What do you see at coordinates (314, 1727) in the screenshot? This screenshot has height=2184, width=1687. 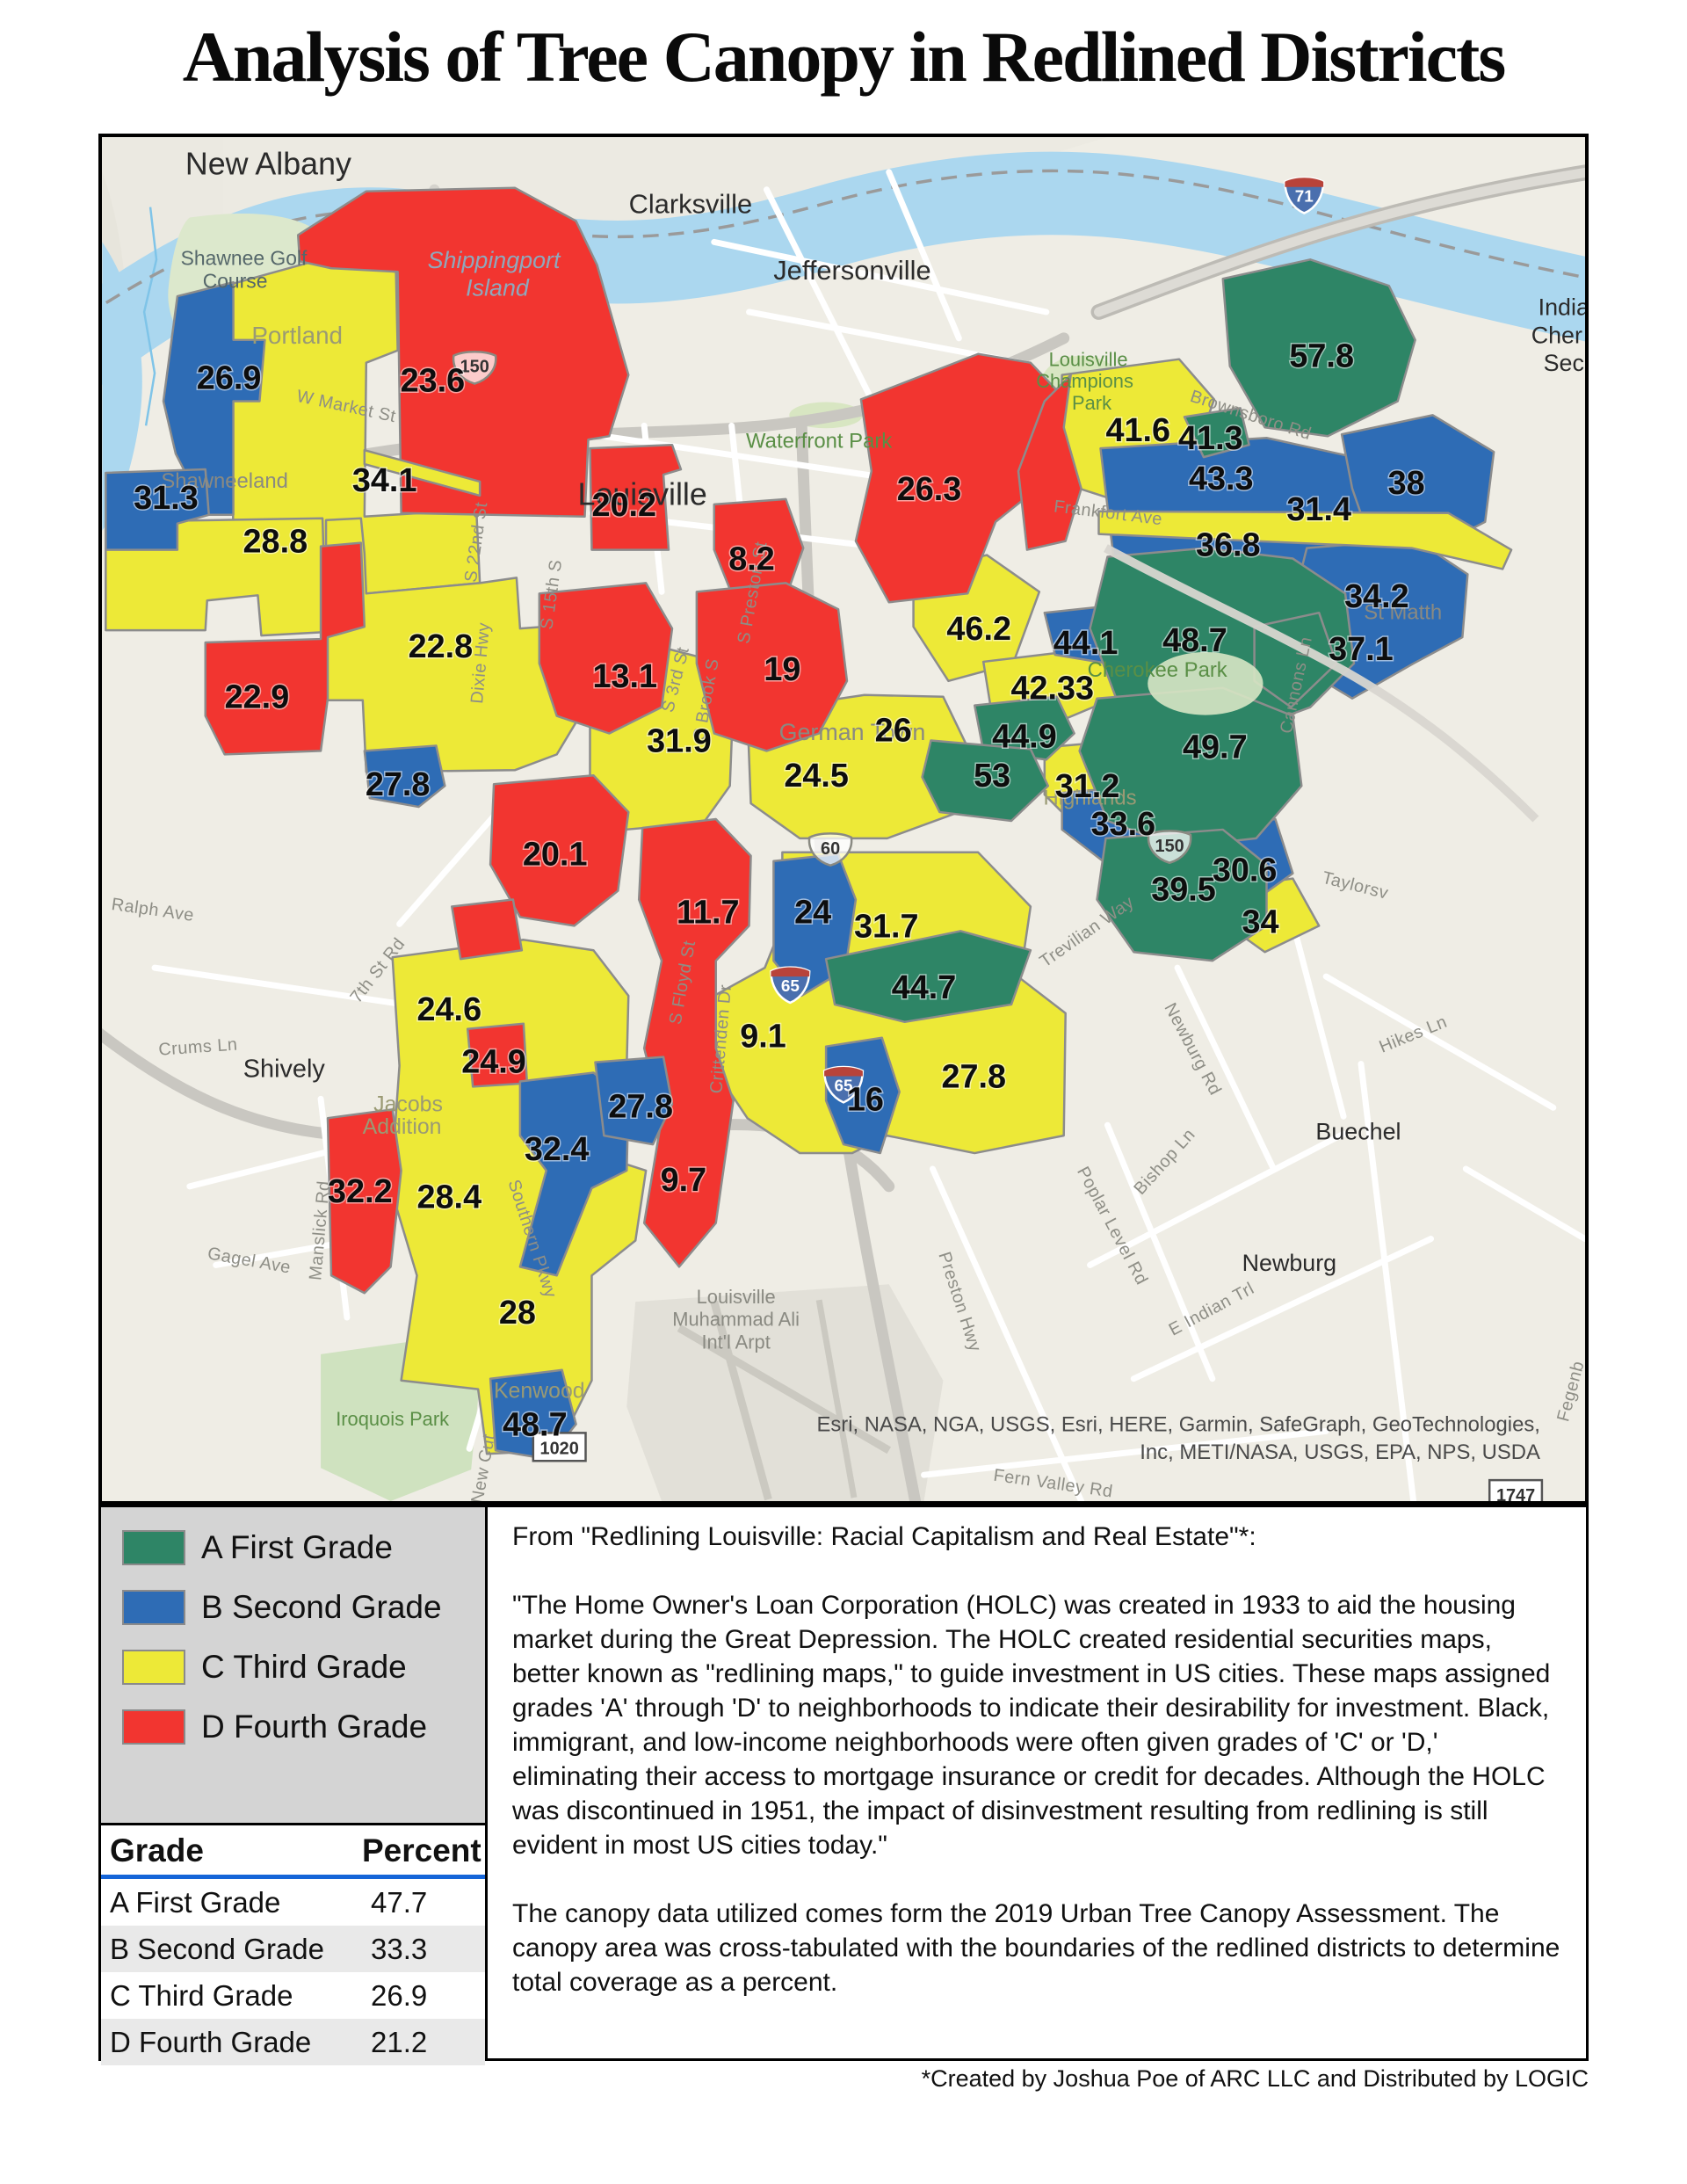 I see `legend-label: D Fourth Grade` at bounding box center [314, 1727].